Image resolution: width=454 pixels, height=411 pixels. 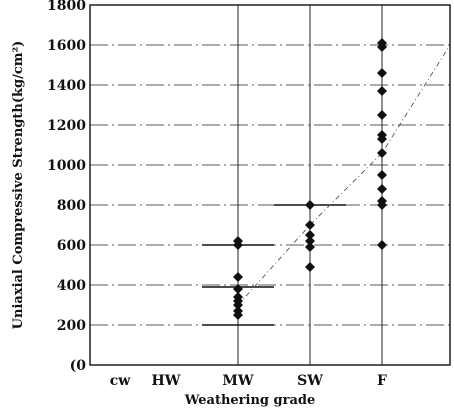 What do you see at coordinates (166, 381) in the screenshot?
I see `x-tick-label: HW` at bounding box center [166, 381].